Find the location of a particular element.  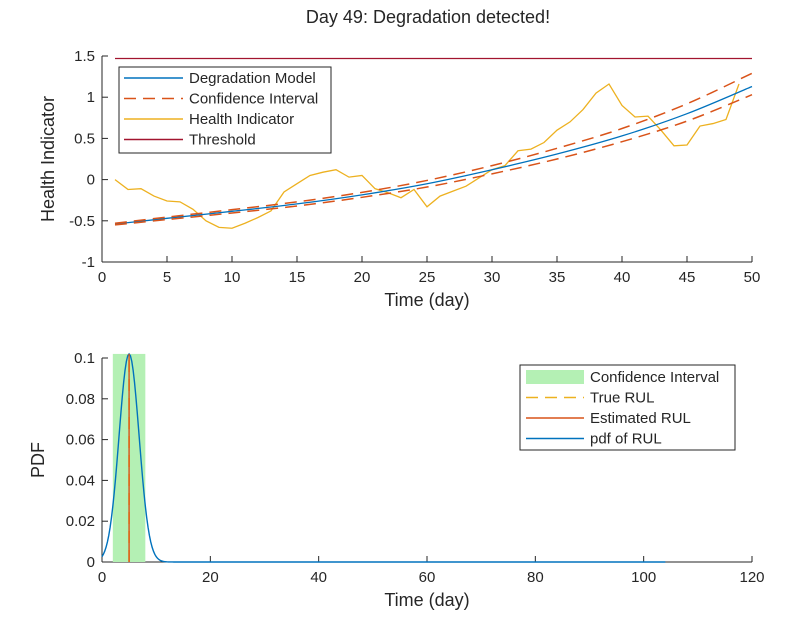

y-tick-label: 0.02 is located at coordinates (80, 521).